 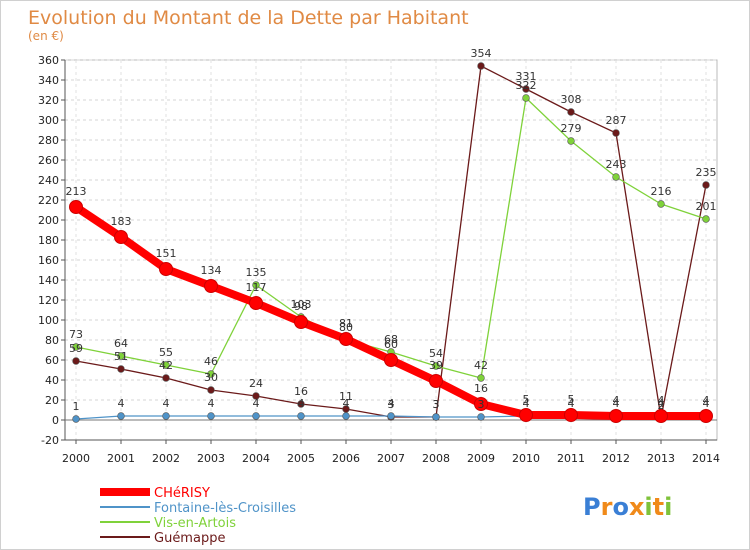 I want to click on logo-text: Proxiti, so click(x=627, y=507).